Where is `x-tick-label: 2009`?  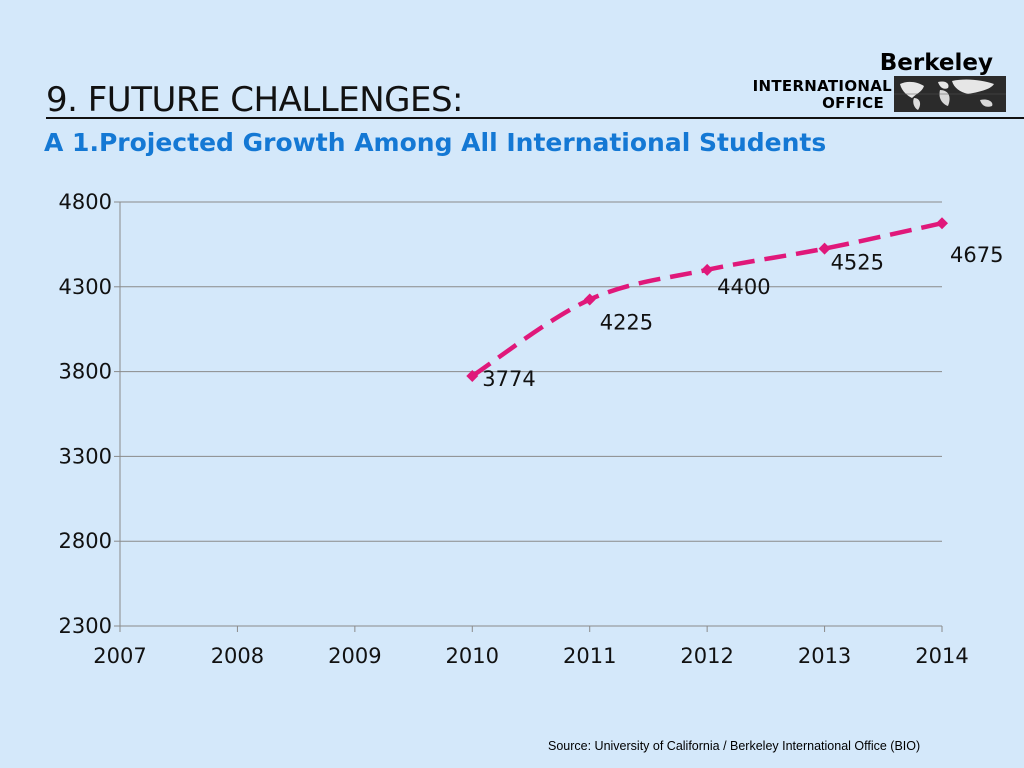
x-tick-label: 2009 is located at coordinates (354, 656).